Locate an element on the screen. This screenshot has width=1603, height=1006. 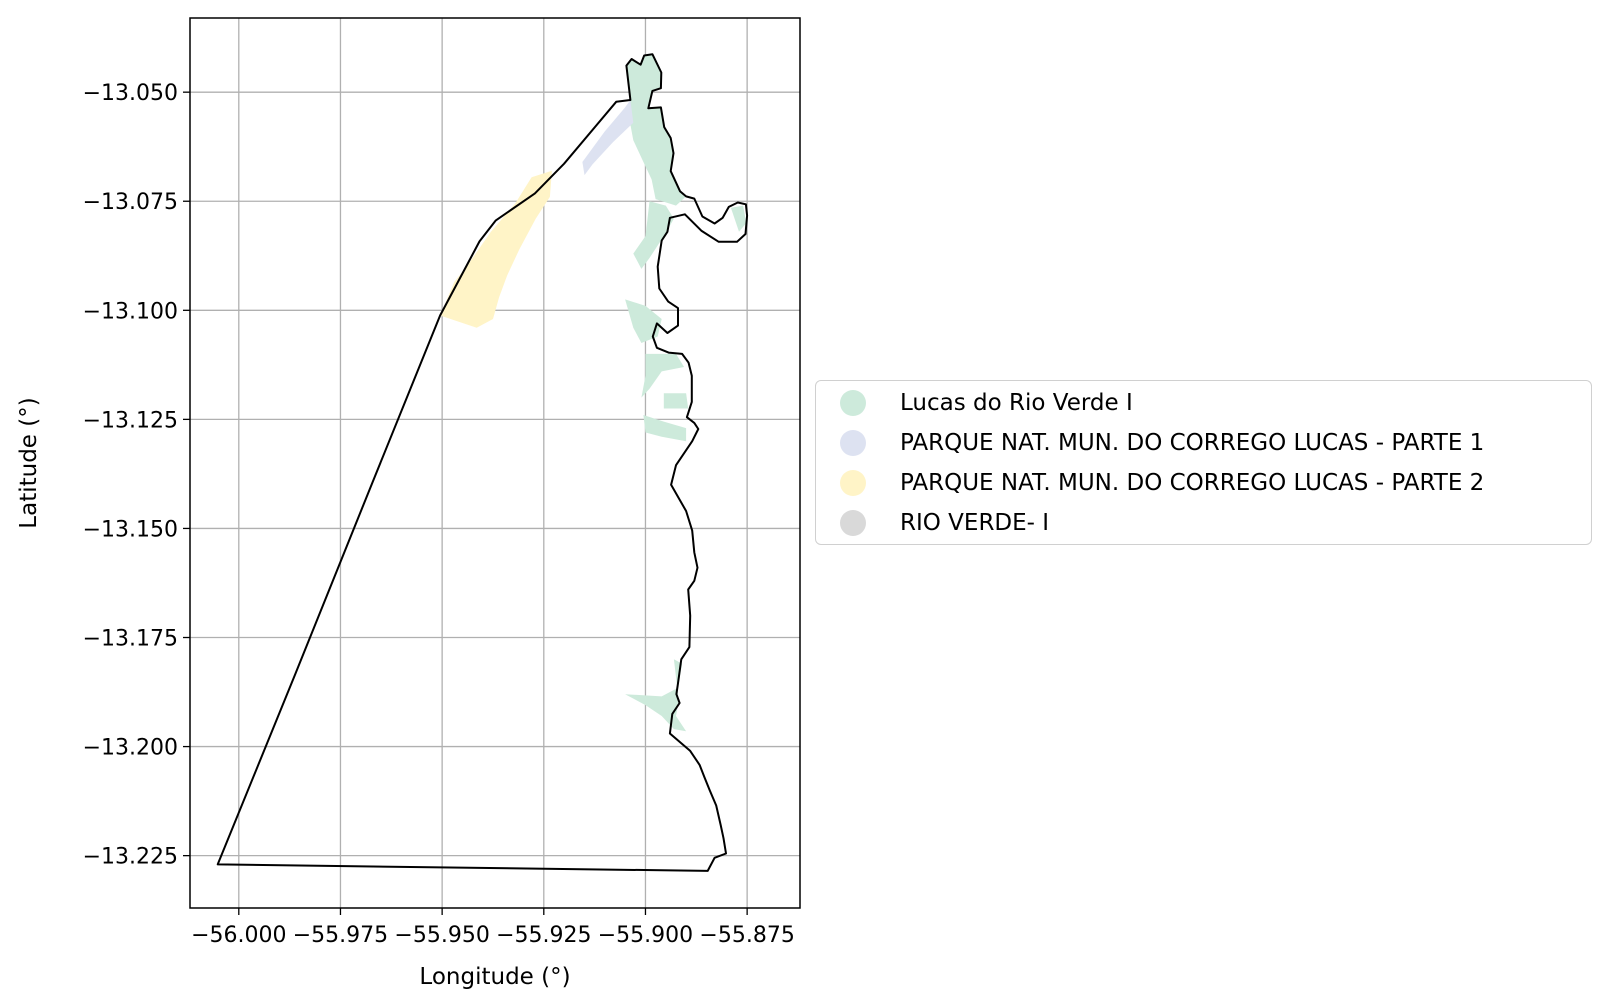
y-tick-label: −13.225 is located at coordinates (130, 857).